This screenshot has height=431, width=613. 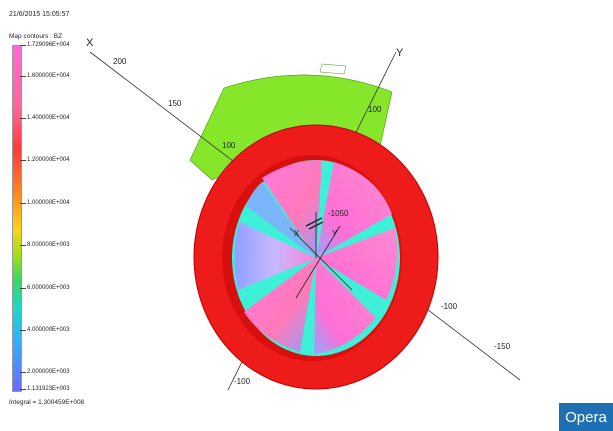 What do you see at coordinates (314, 223) in the screenshot?
I see `coil-marker` at bounding box center [314, 223].